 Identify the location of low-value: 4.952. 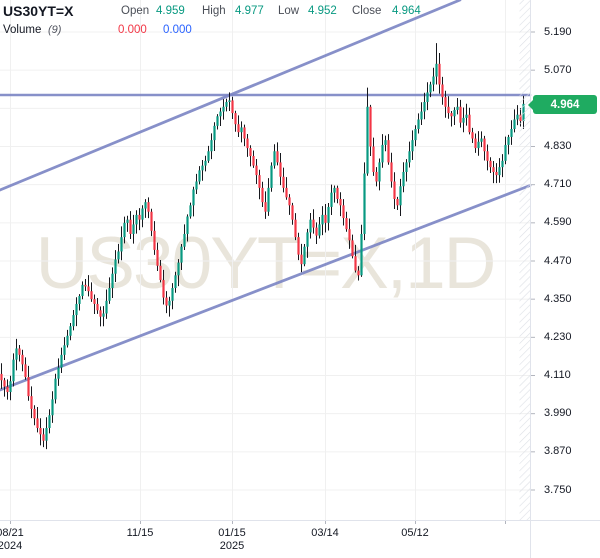
(322, 11).